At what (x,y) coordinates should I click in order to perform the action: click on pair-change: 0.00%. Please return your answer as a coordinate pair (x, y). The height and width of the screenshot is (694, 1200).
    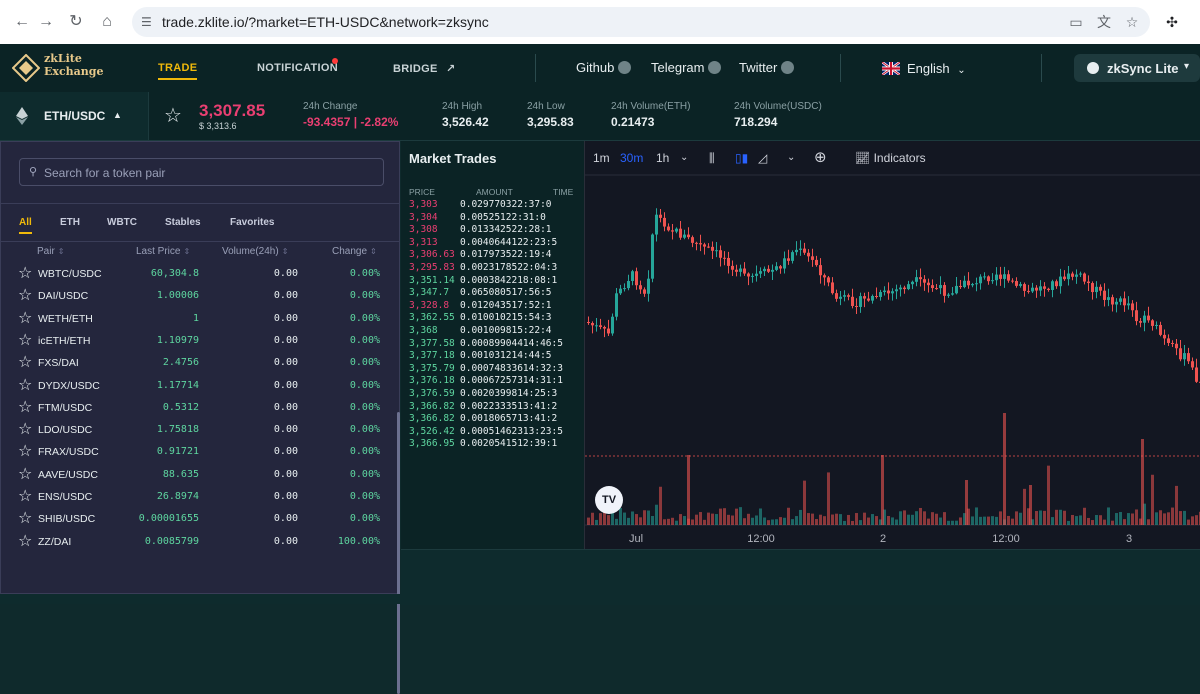
    Looking at the image, I should click on (364, 430).